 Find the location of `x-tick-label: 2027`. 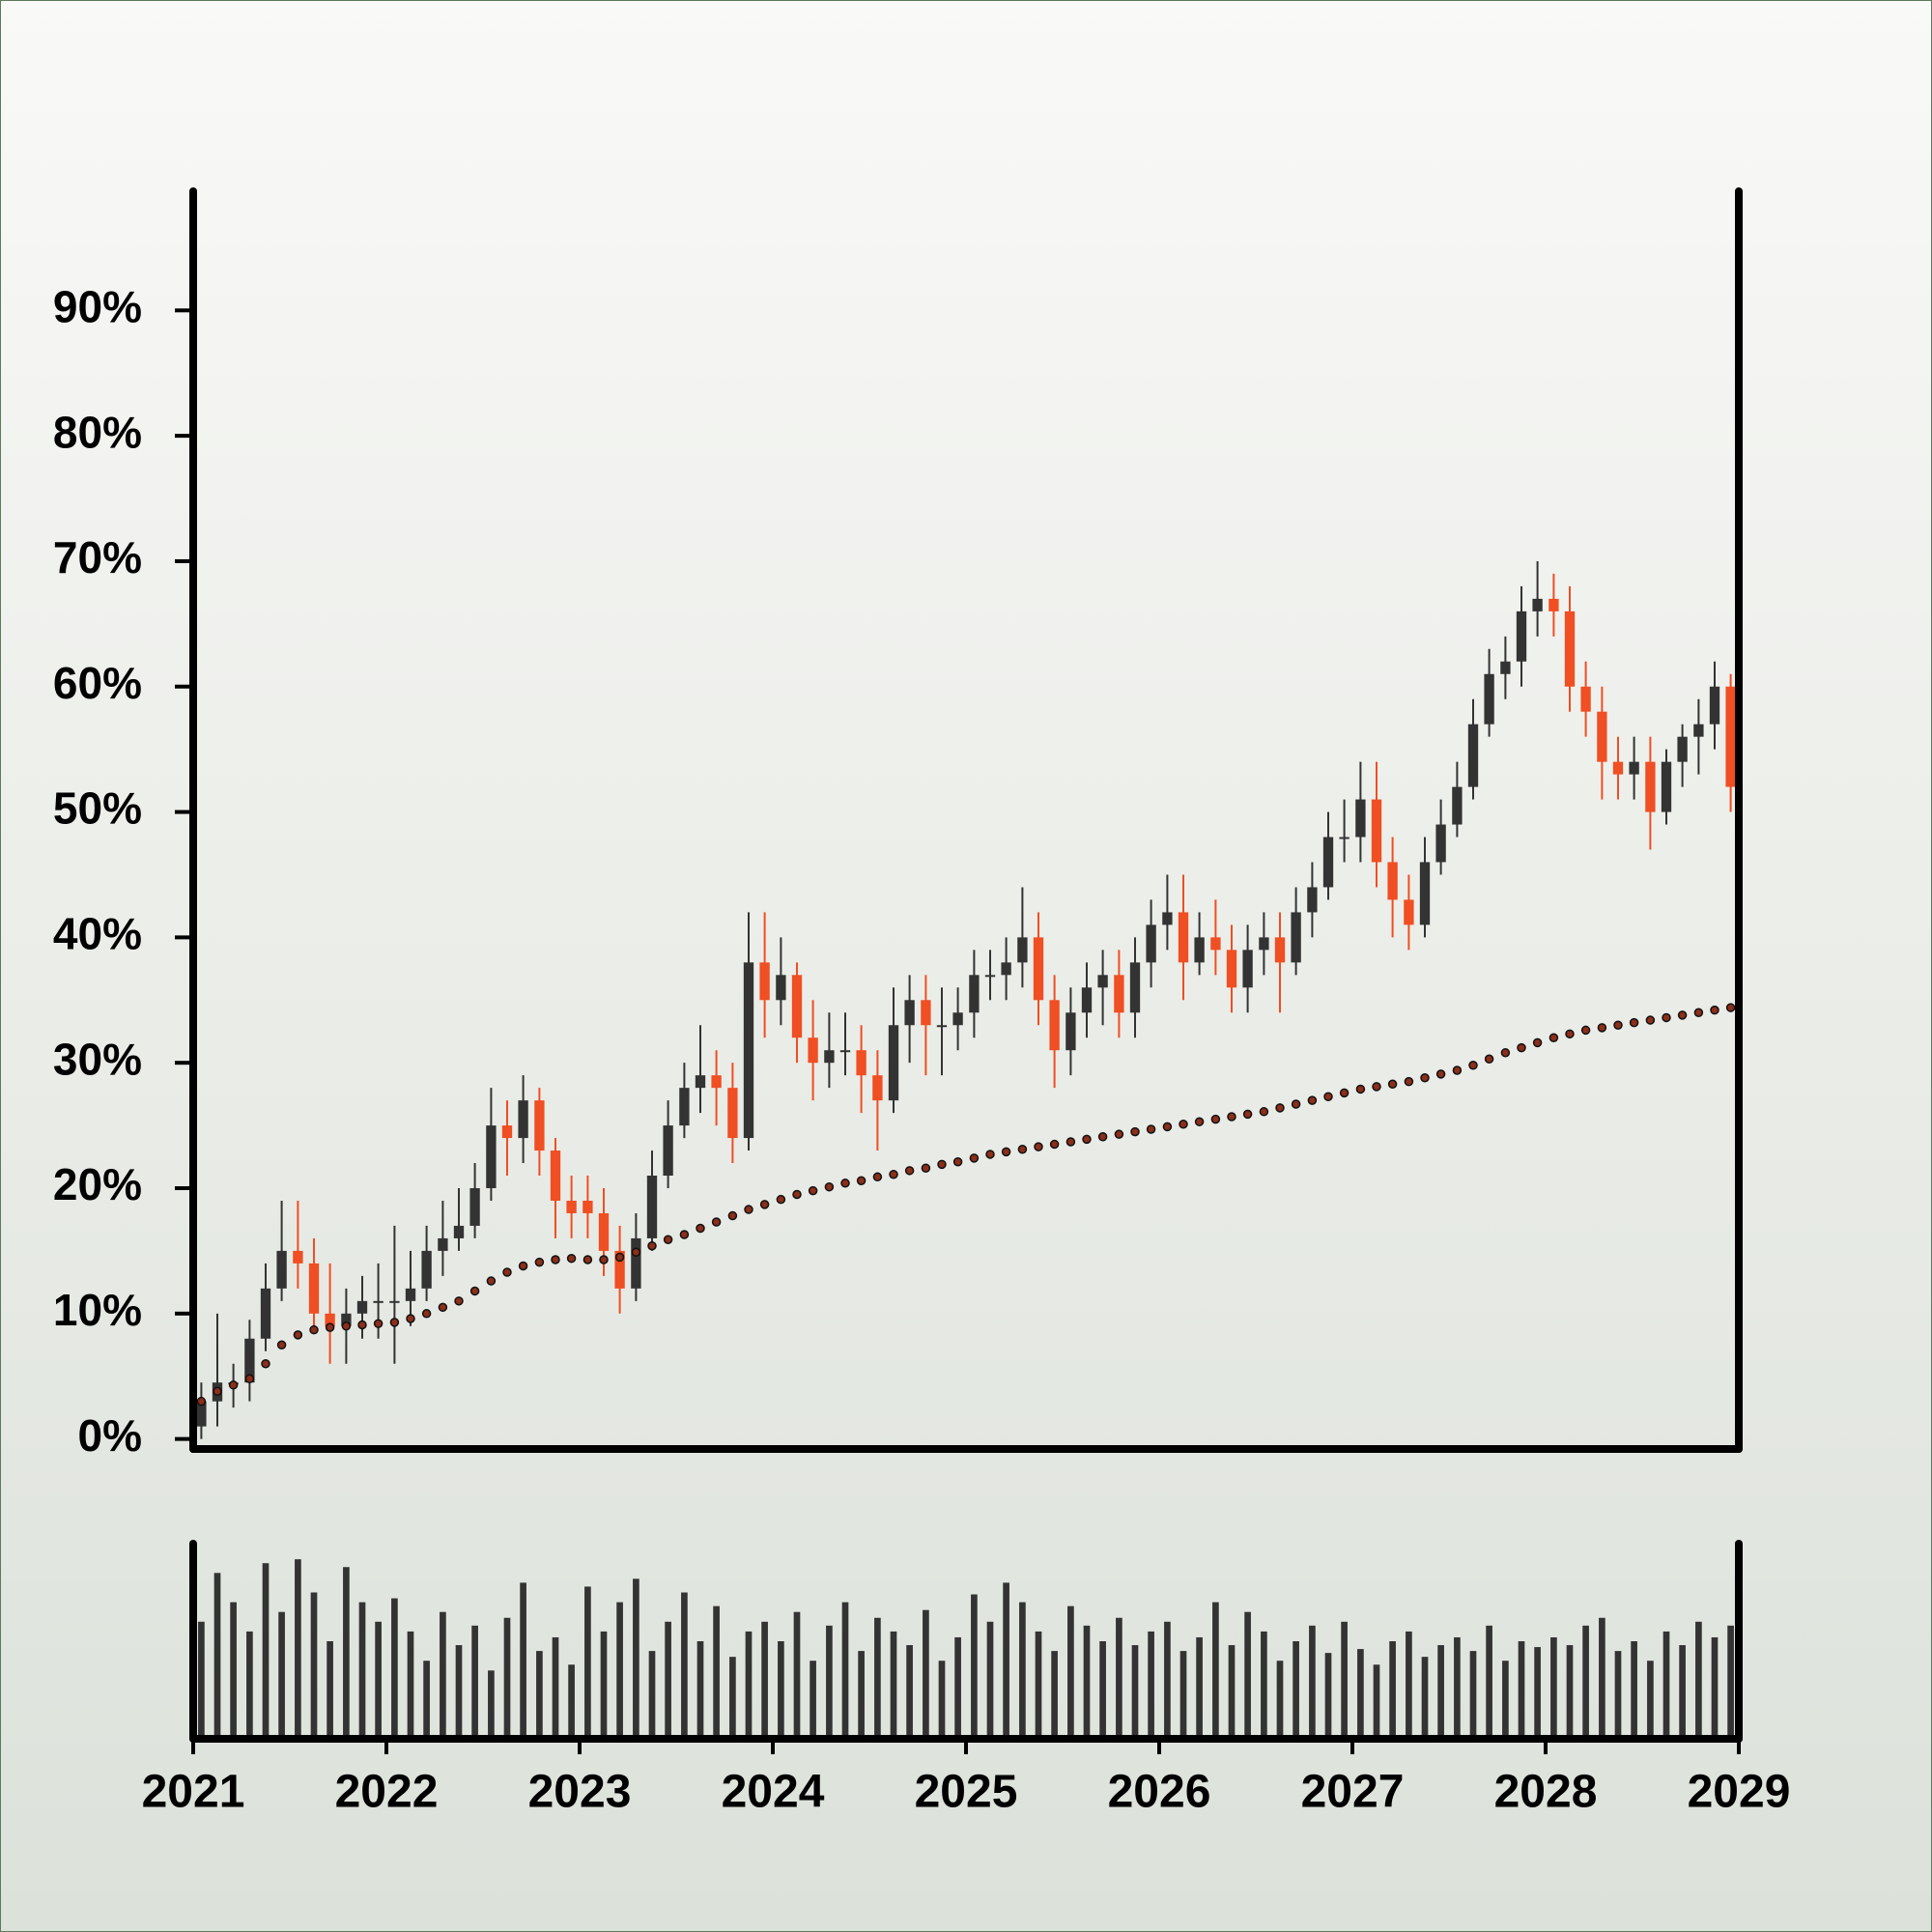

x-tick-label: 2027 is located at coordinates (1353, 1792).